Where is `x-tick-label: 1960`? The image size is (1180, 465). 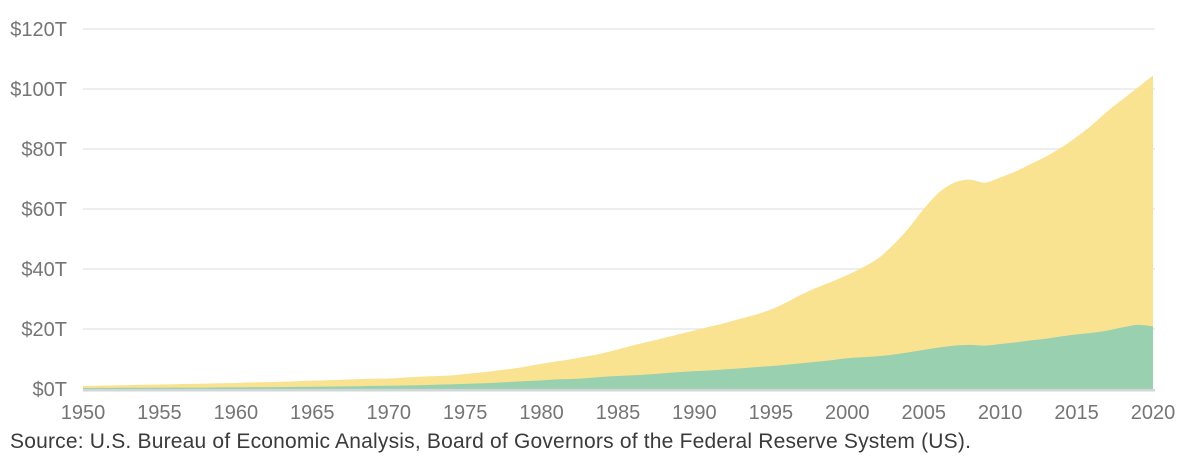
x-tick-label: 1960 is located at coordinates (236, 413).